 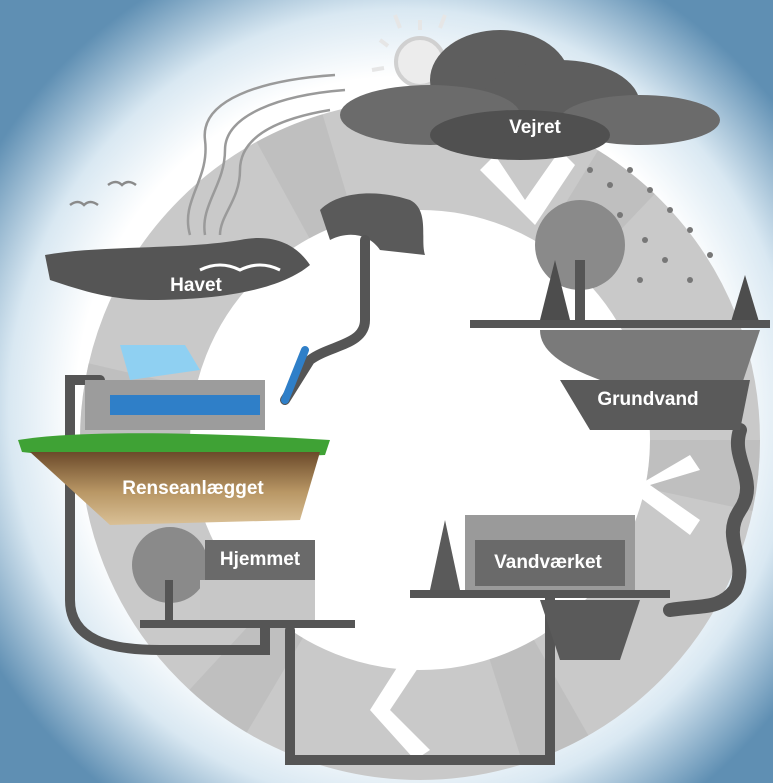 What do you see at coordinates (650, 225) in the screenshot?
I see `rain` at bounding box center [650, 225].